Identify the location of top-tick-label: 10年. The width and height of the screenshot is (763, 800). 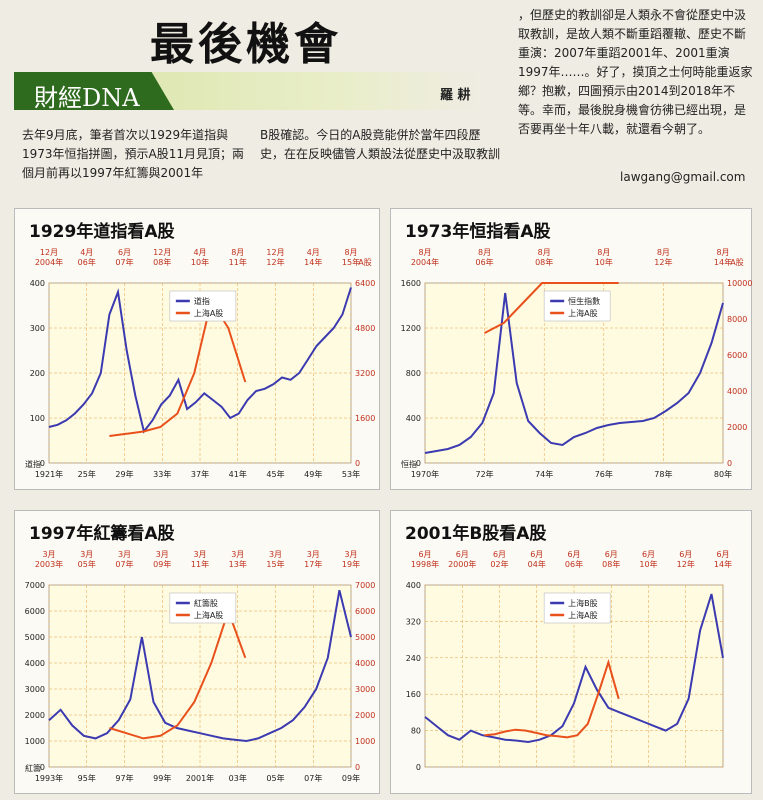
(200, 262).